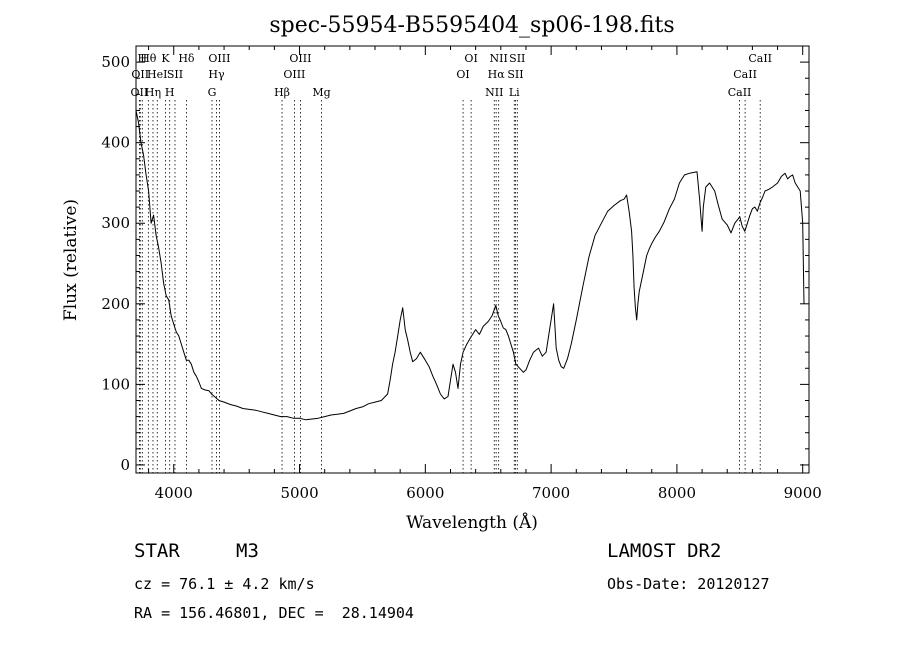  What do you see at coordinates (157, 74) in the screenshot?
I see `spectral-line-label: HeI` at bounding box center [157, 74].